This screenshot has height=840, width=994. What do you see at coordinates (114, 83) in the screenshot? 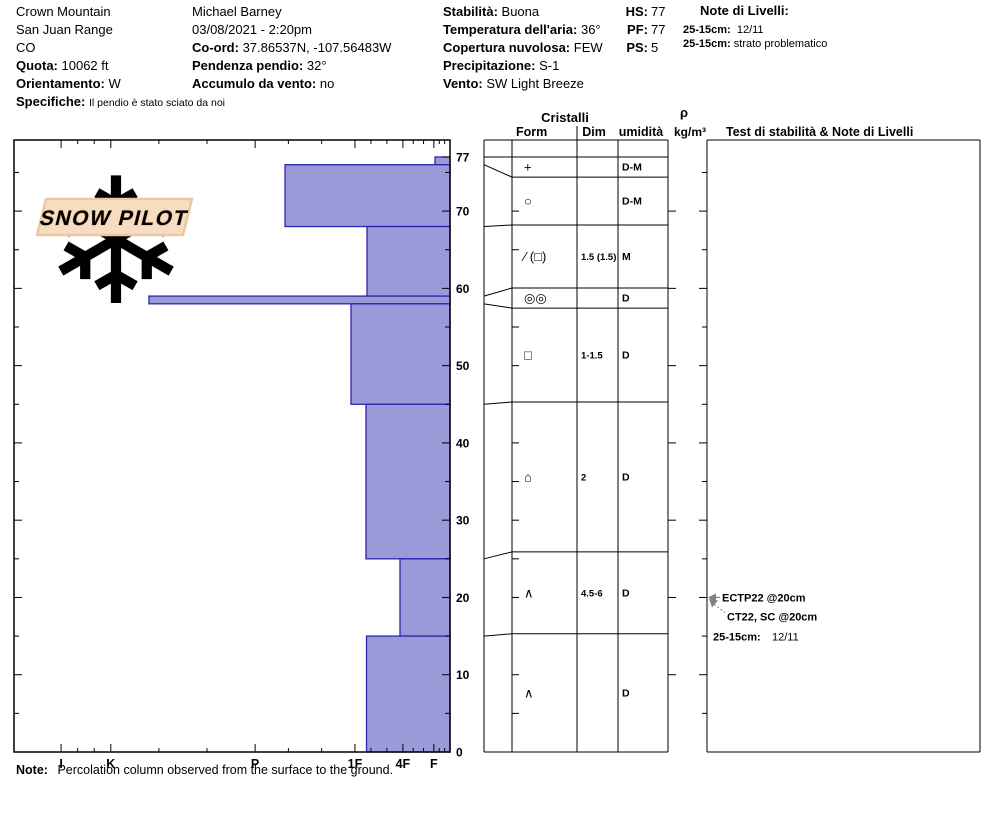
I see `aspect-value: W` at bounding box center [114, 83].